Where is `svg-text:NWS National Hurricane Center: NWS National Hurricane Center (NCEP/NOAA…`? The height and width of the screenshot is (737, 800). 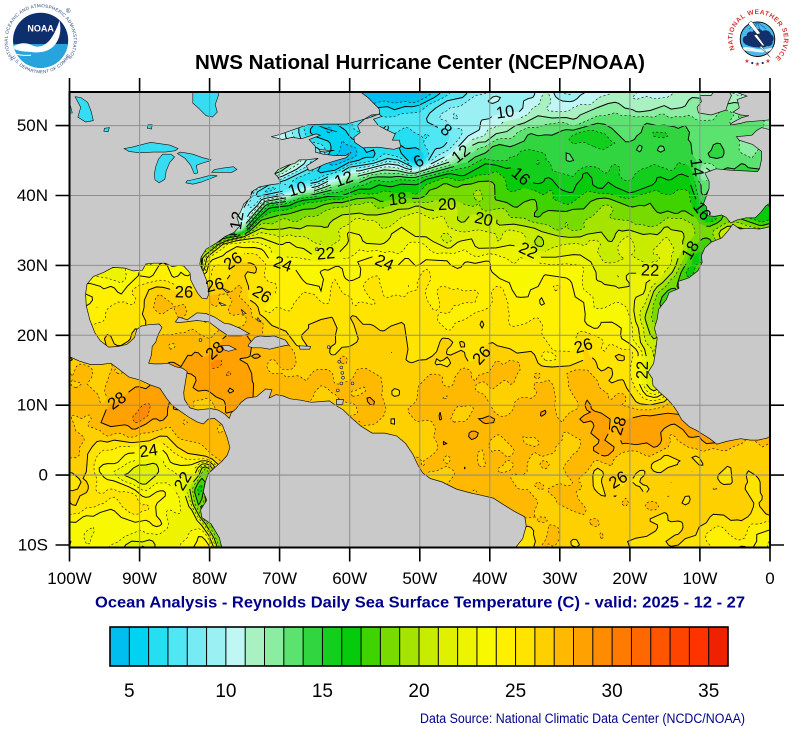 svg-text:NWS National Hurricane Center: NWS National Hurricane Center (NCEP/NOAA… is located at coordinates (420, 63).